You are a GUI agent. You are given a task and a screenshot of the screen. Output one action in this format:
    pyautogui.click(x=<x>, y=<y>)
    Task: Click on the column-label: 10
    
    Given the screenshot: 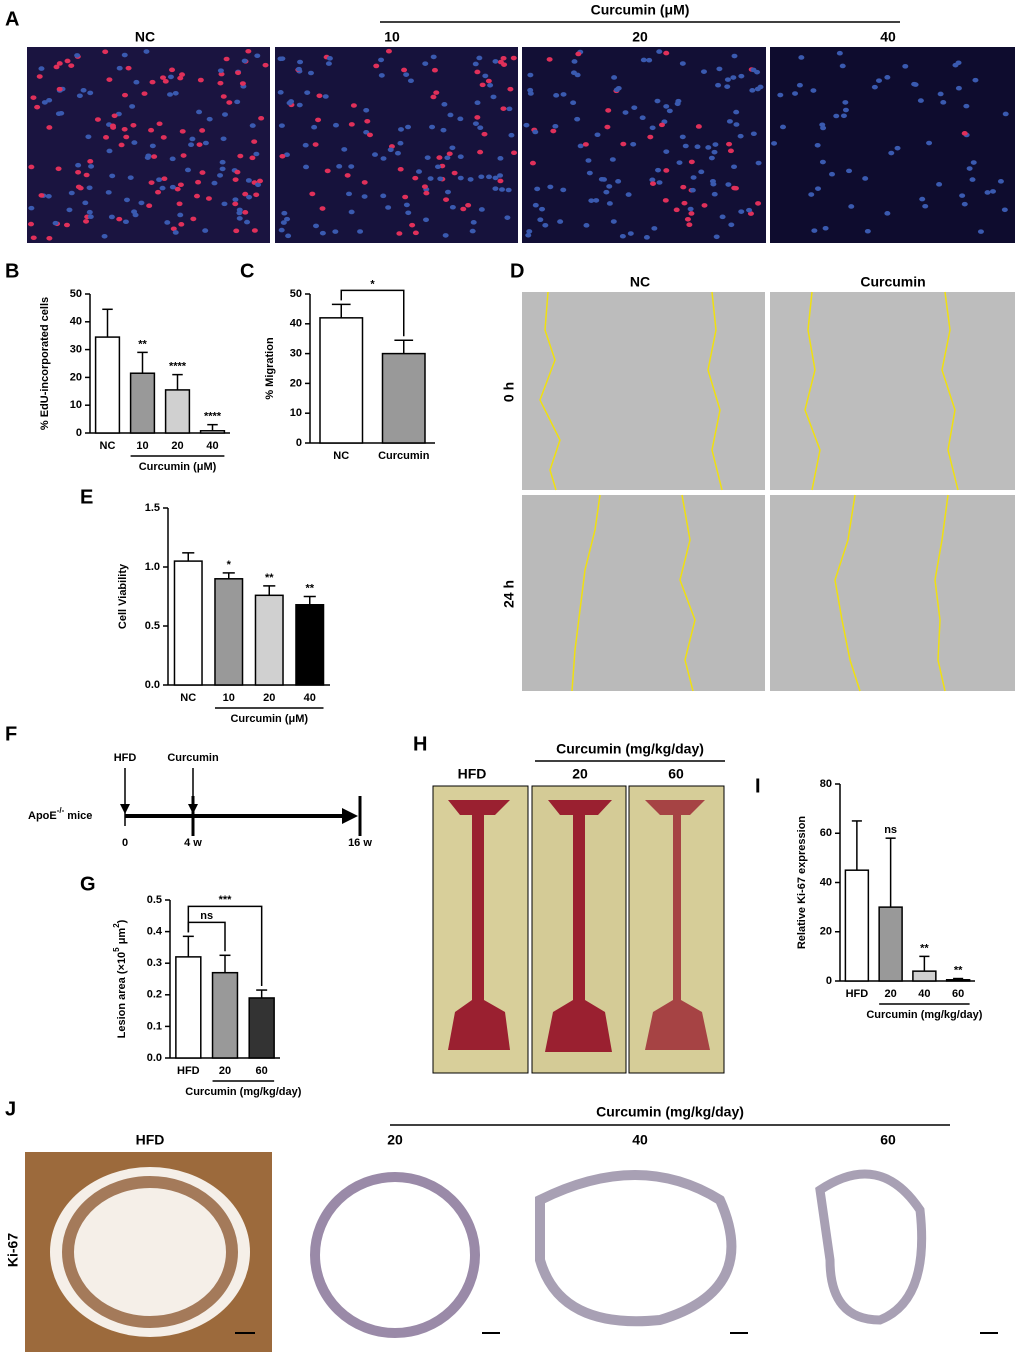 What is the action you would take?
    pyautogui.click(x=392, y=37)
    